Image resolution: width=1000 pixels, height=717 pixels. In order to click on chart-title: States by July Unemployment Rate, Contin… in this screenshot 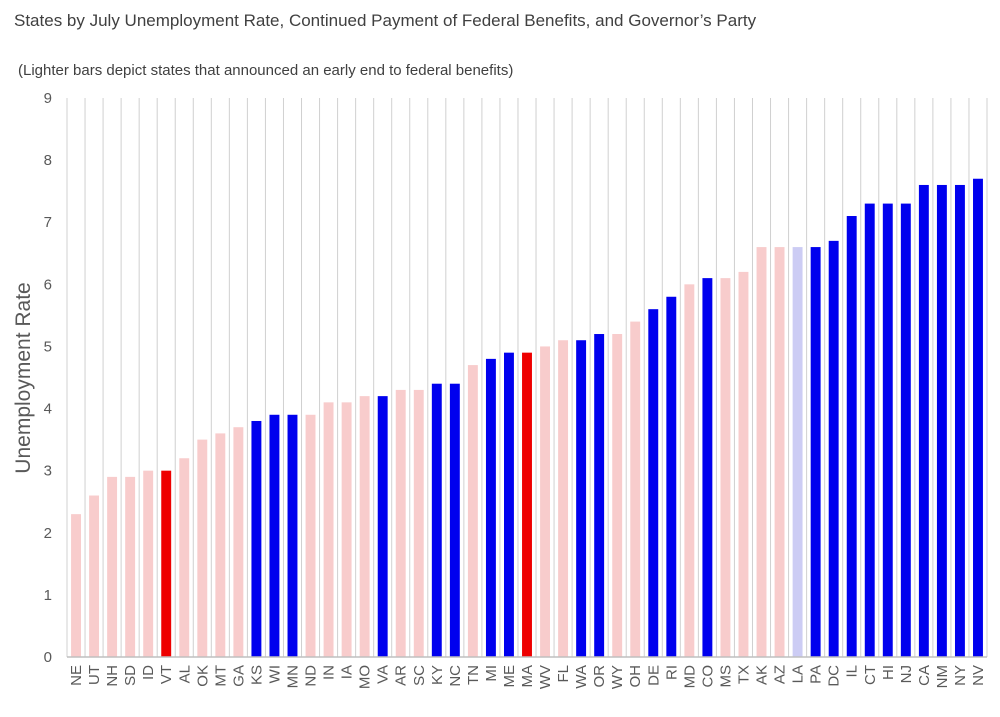, I will do `click(385, 20)`.